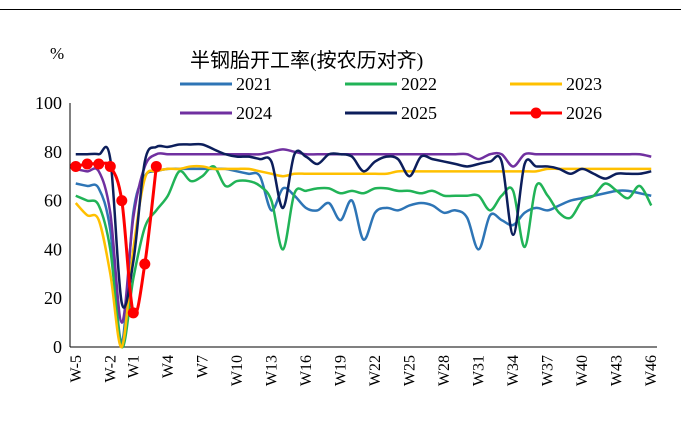 The width and height of the screenshot is (681, 423). I want to click on legend-label-2026: 2026, so click(584, 113).